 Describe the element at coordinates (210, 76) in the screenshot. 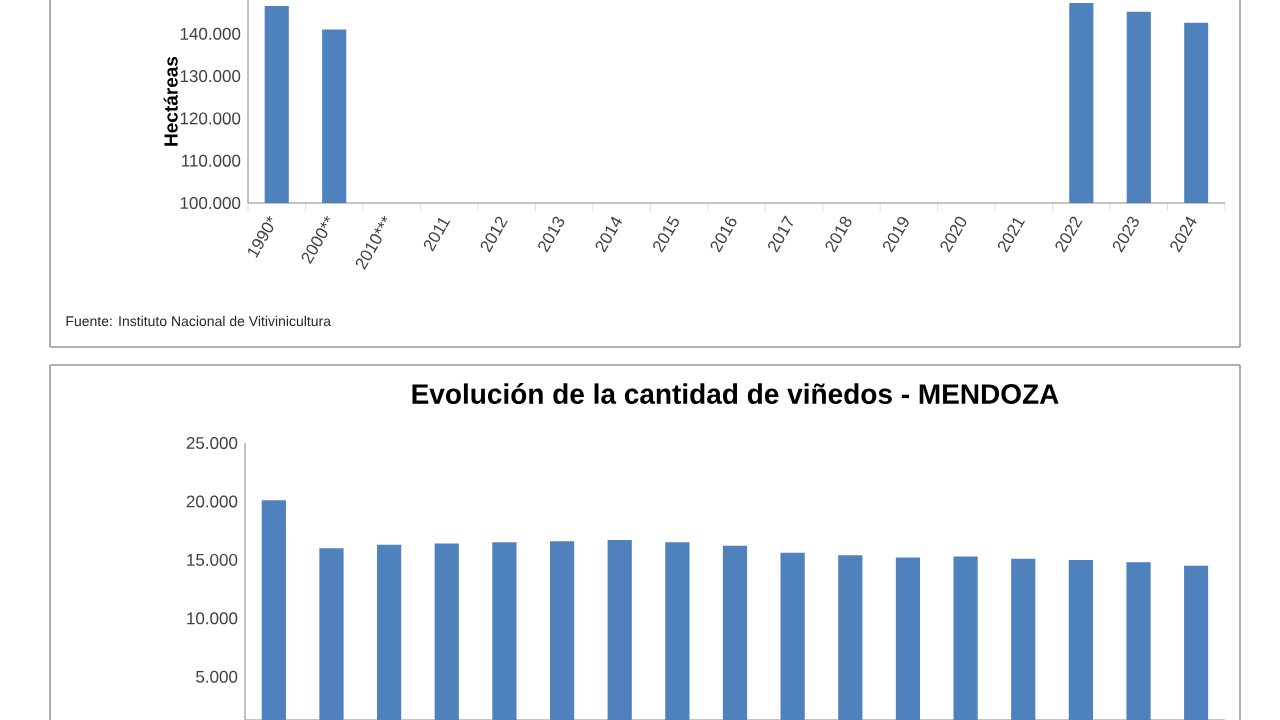

I see `y-tick-label: 130.000` at that location.